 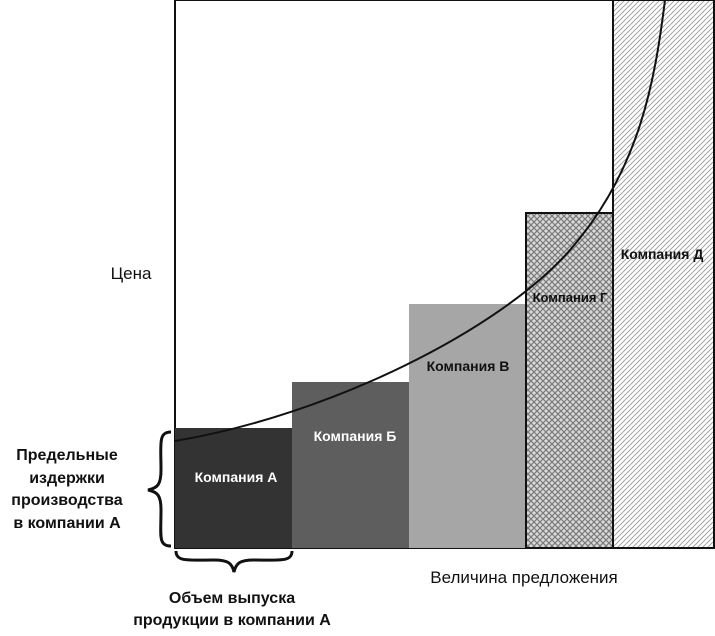 What do you see at coordinates (468, 366) in the screenshot?
I see `bar-label-company-v: Компания В` at bounding box center [468, 366].